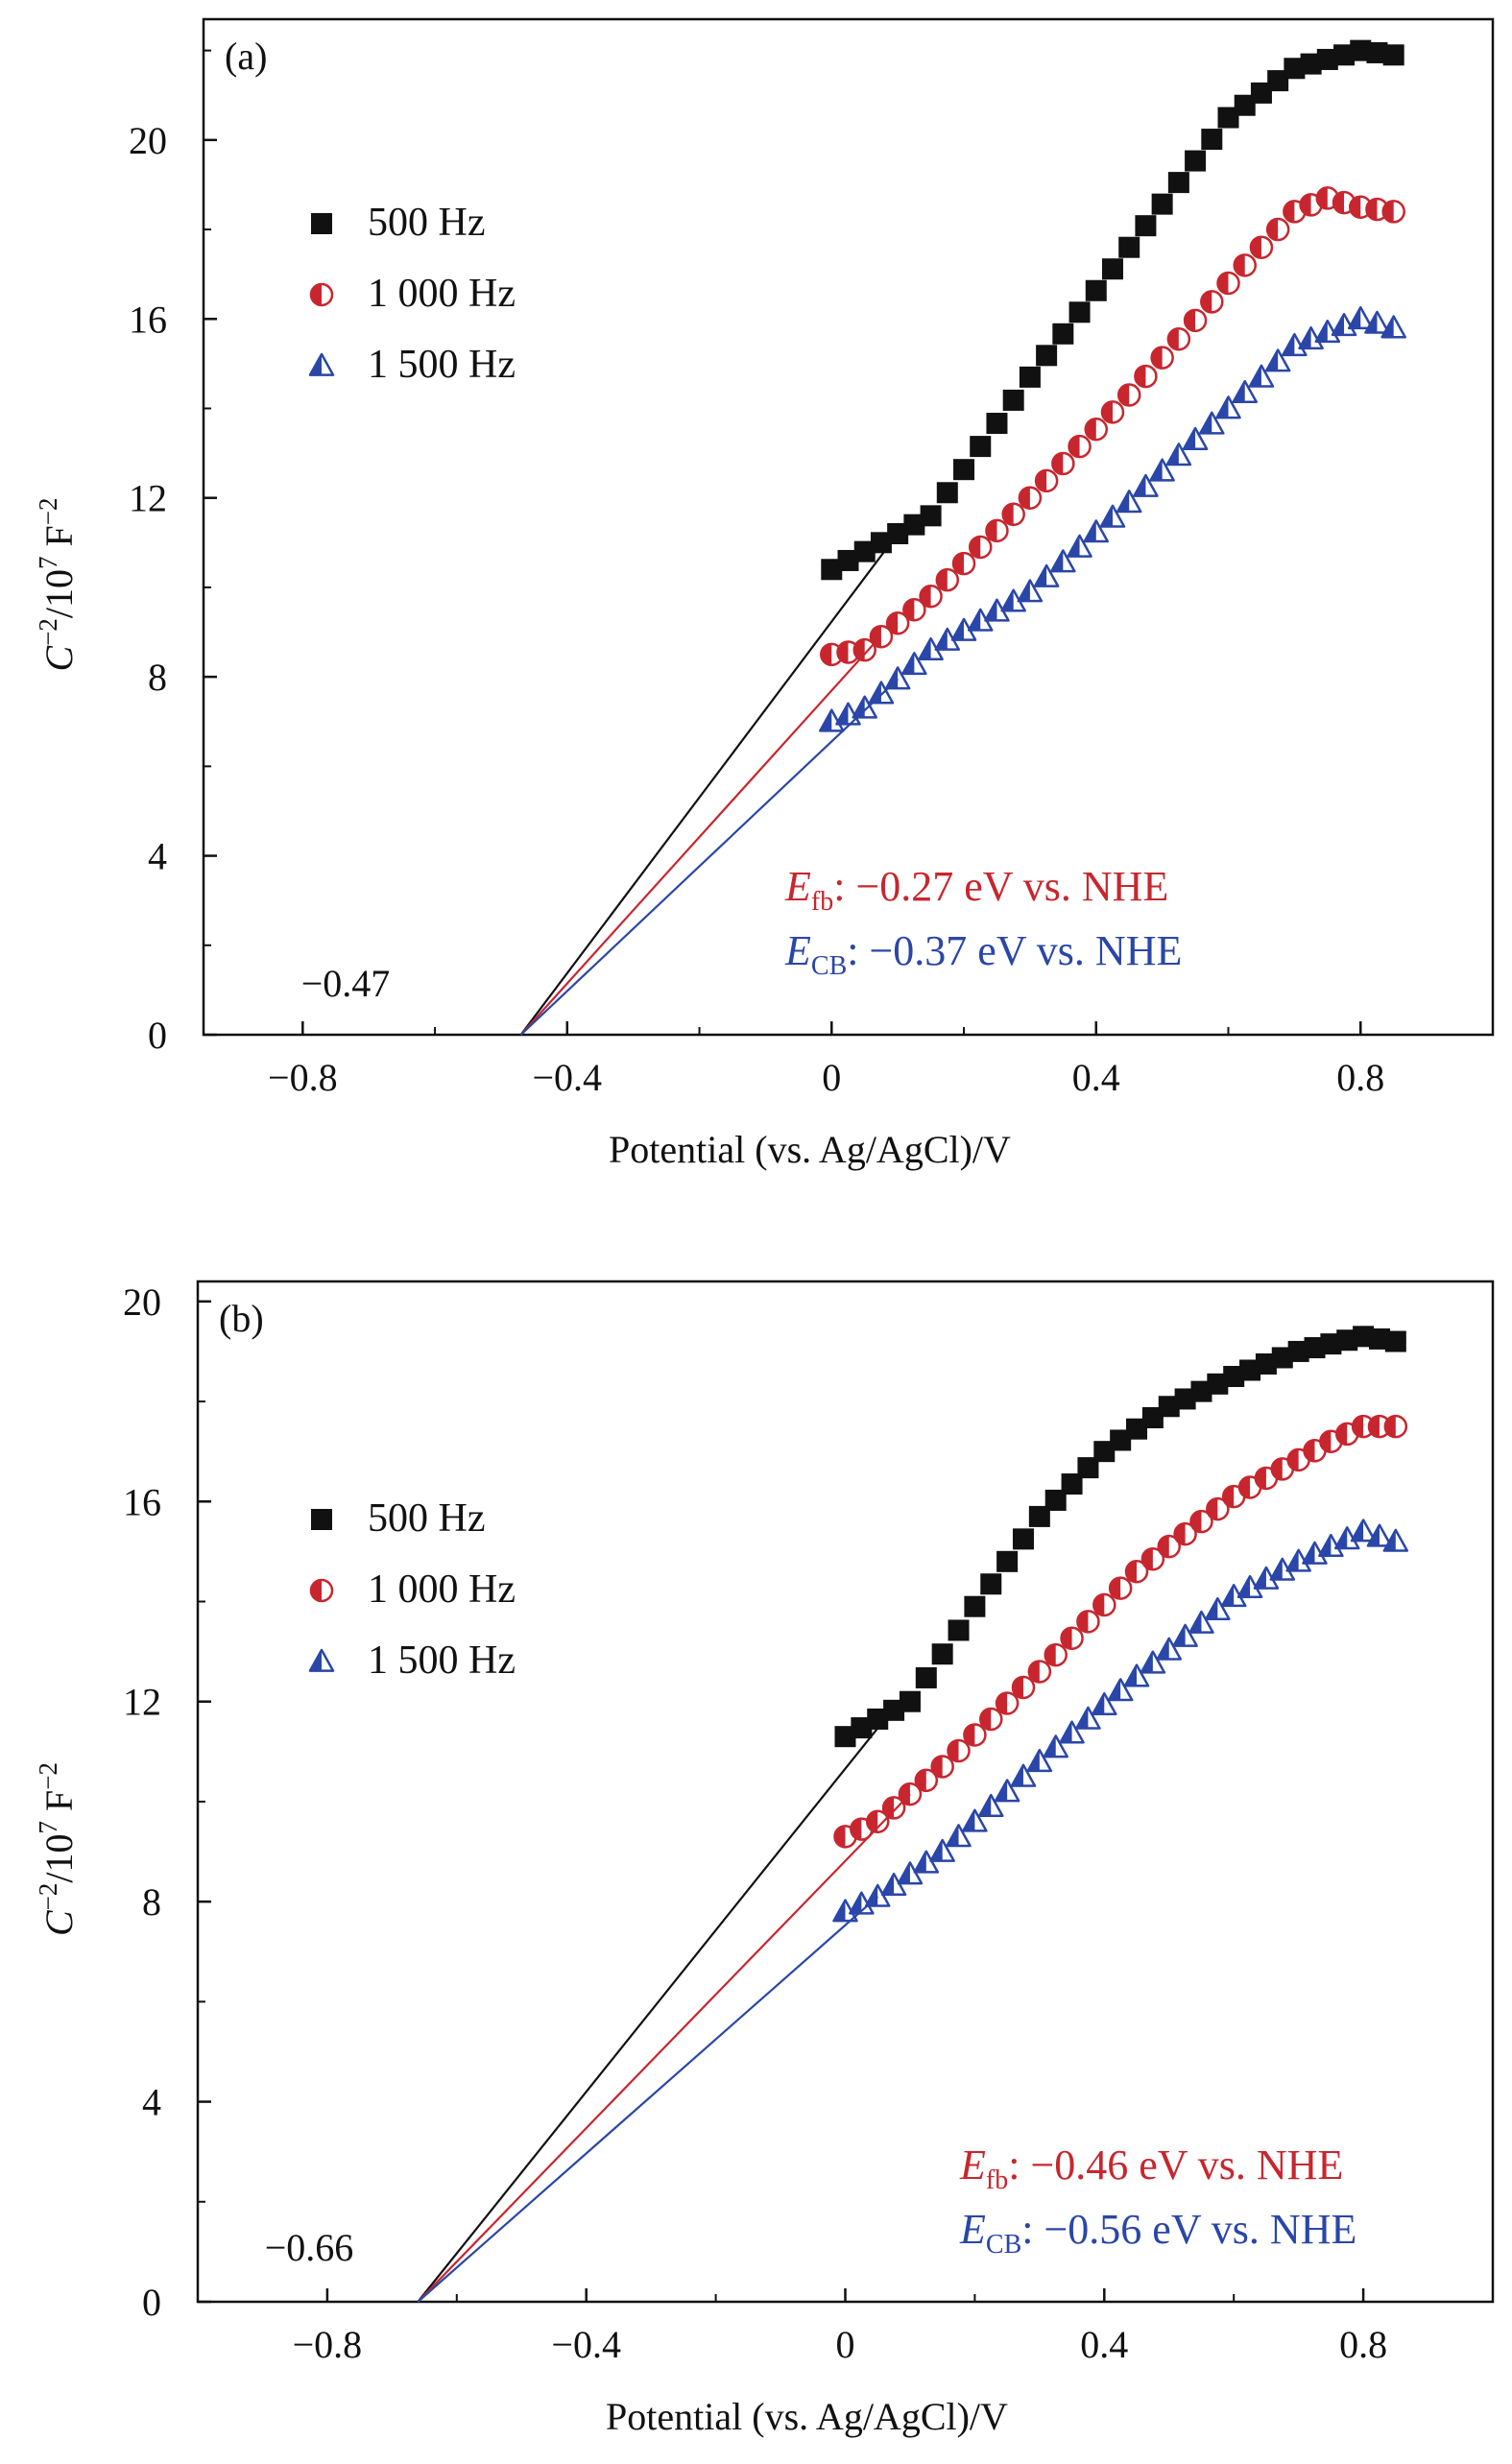 The width and height of the screenshot is (1512, 2464). Describe the element at coordinates (242, 1318) in the screenshot. I see `panel-label: (b)` at that location.